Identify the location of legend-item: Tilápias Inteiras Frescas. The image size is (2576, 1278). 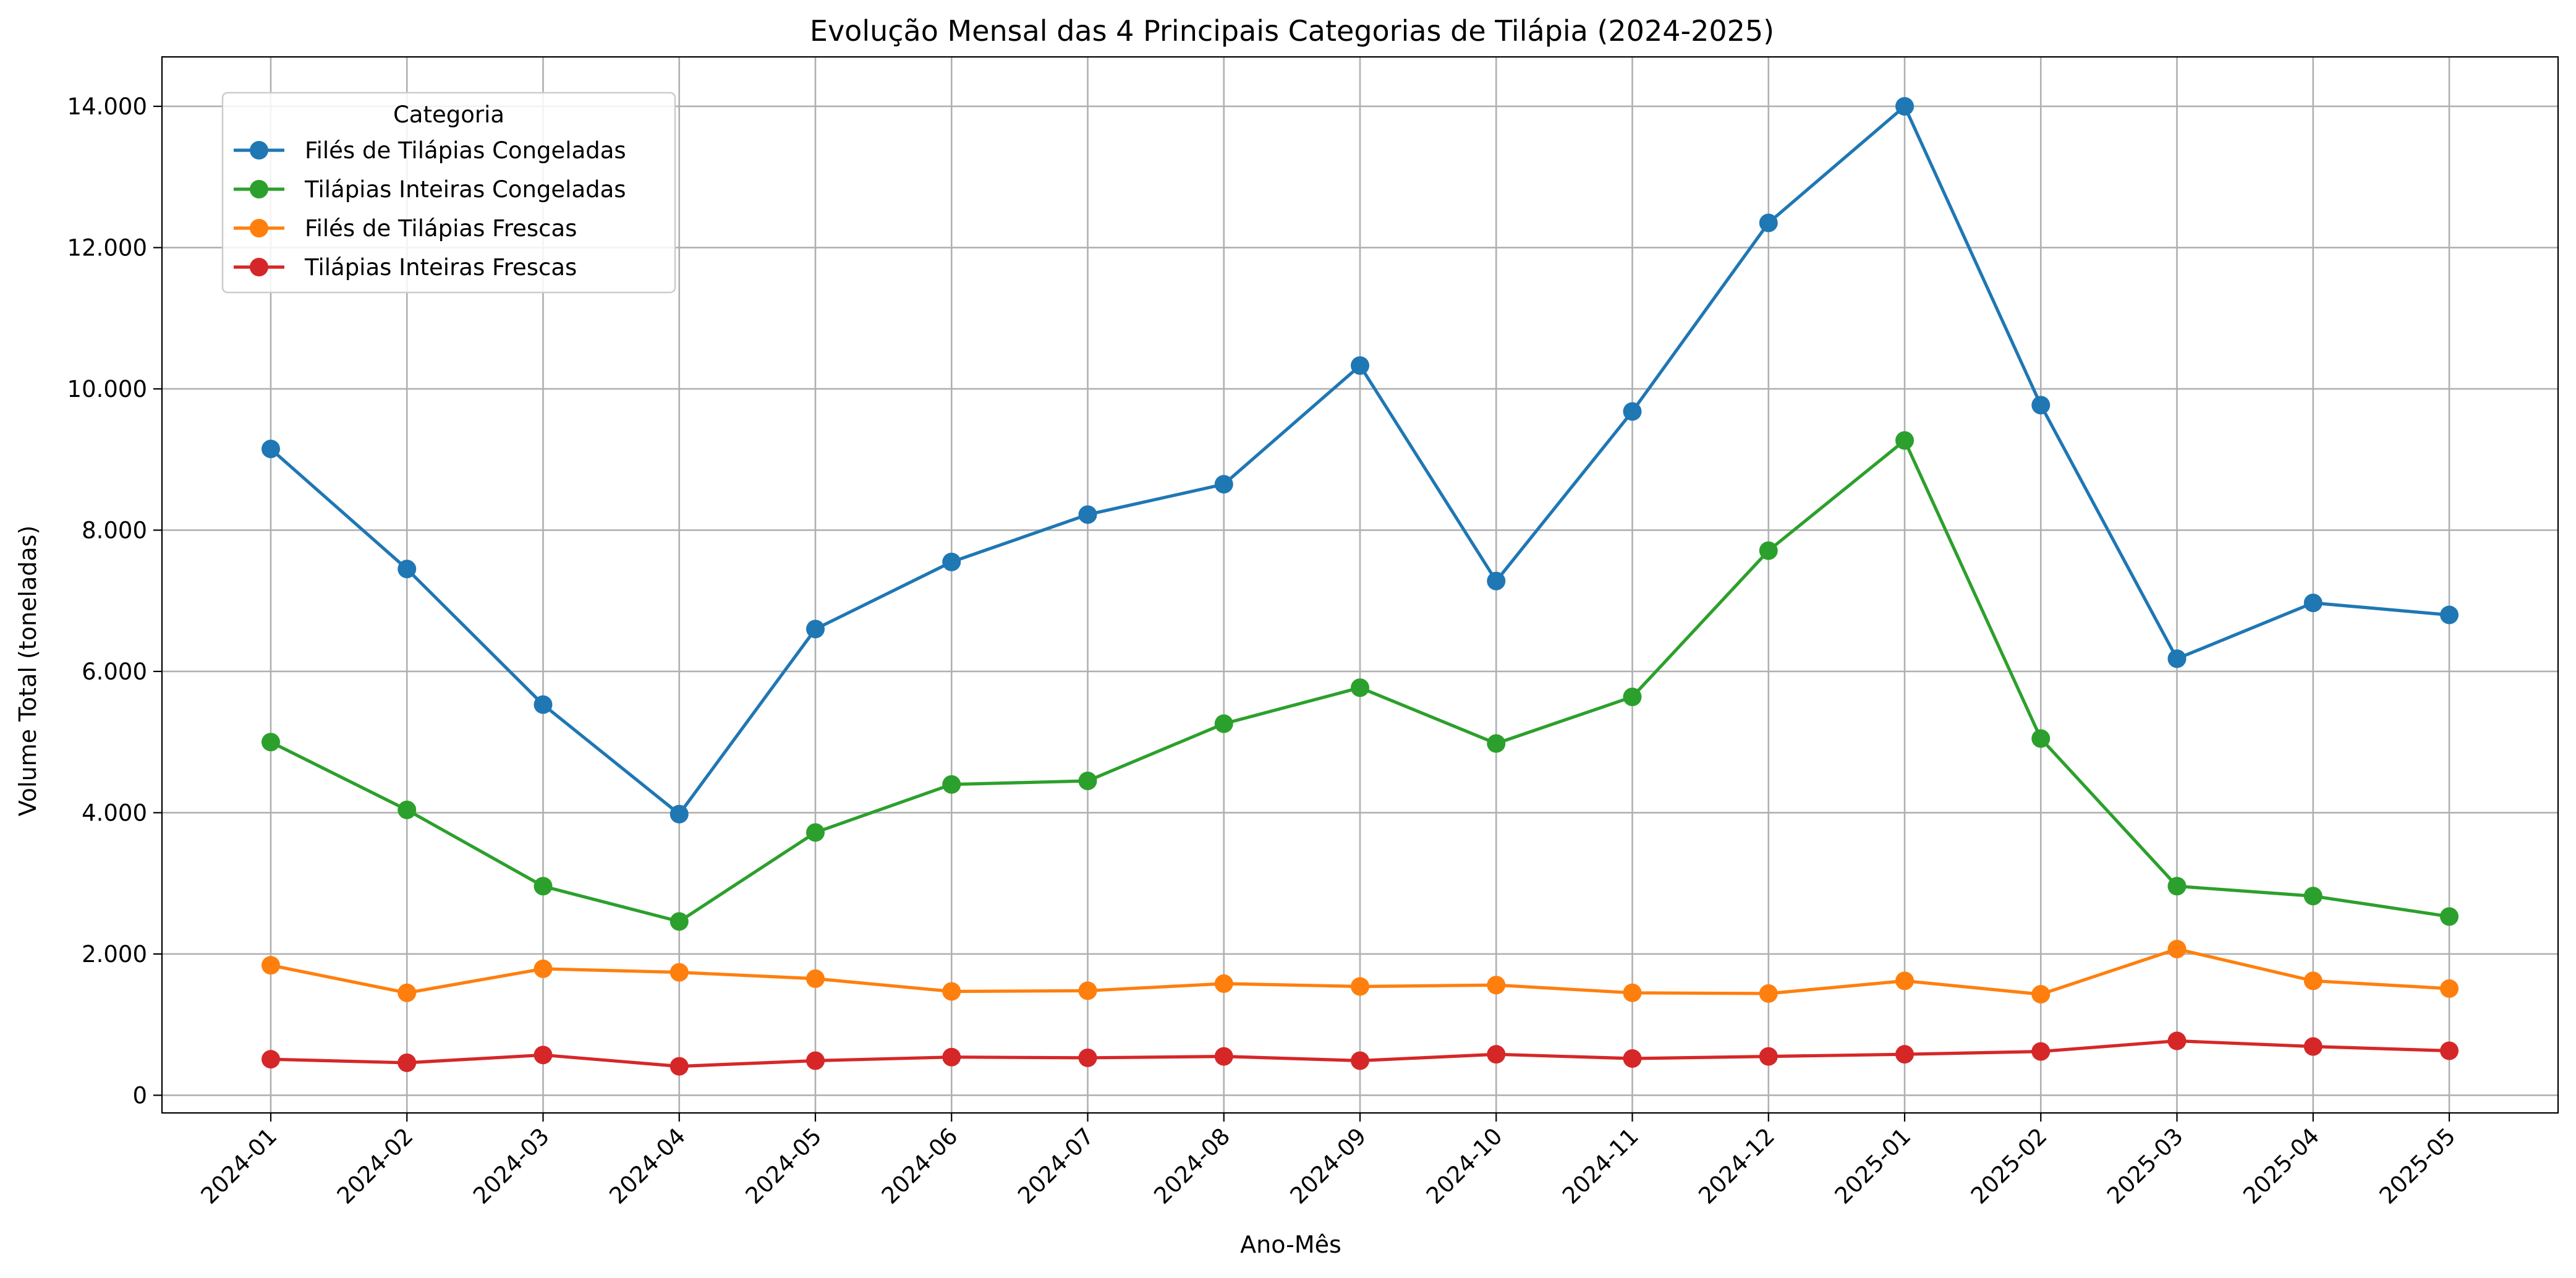
(405, 267).